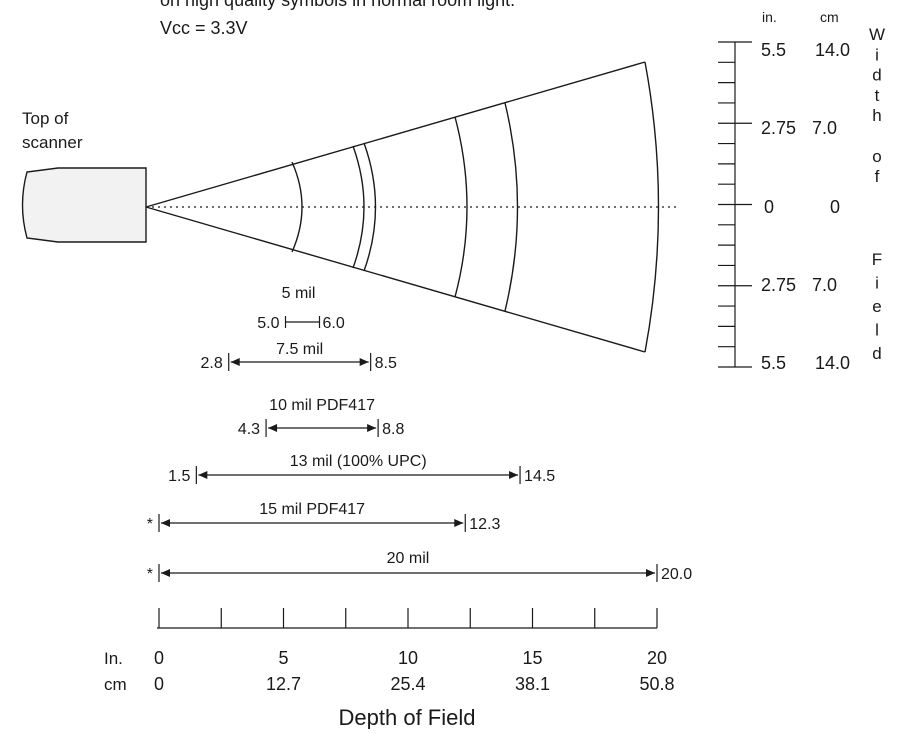  I want to click on width-row-3: 2.75 7.0, so click(799, 285).